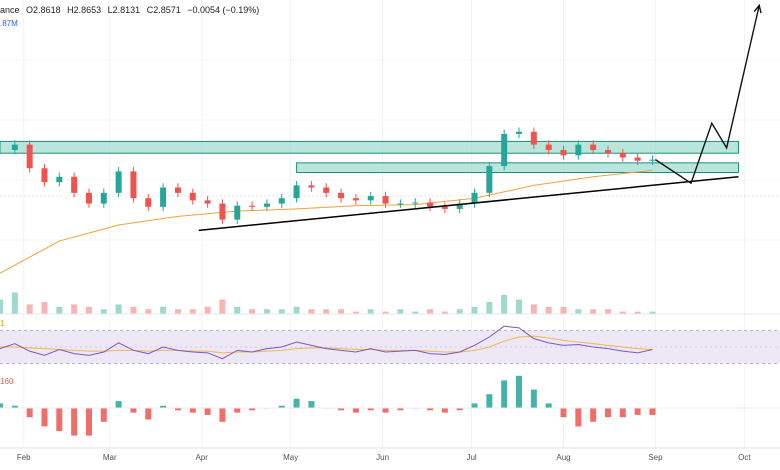  What do you see at coordinates (84, 10) in the screenshot?
I see `high-value: H2.8653` at bounding box center [84, 10].